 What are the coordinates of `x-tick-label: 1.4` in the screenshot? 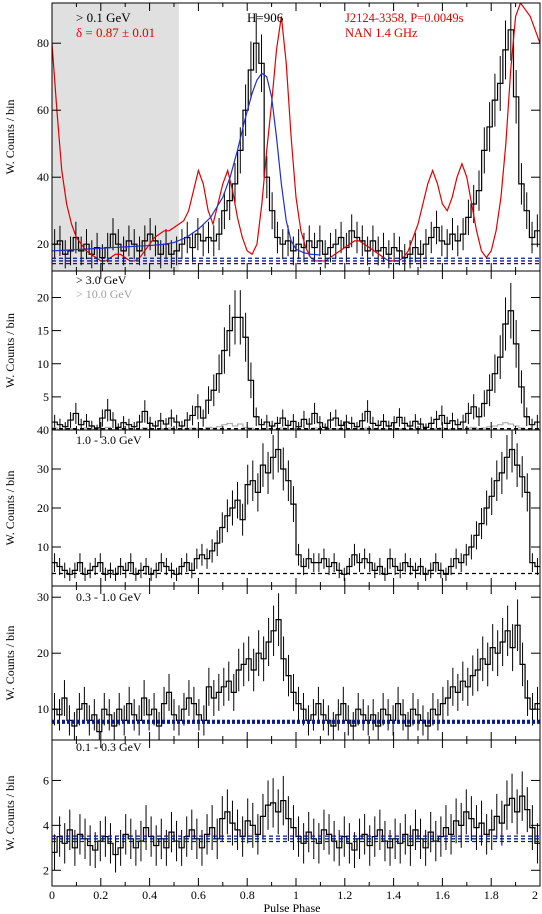 It's located at (393, 895).